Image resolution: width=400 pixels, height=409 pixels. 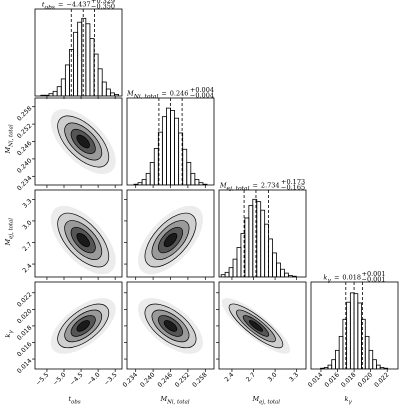 What do you see at coordinates (349, 380) in the screenshot?
I see `x-tick-label: 0.018` at bounding box center [349, 380].